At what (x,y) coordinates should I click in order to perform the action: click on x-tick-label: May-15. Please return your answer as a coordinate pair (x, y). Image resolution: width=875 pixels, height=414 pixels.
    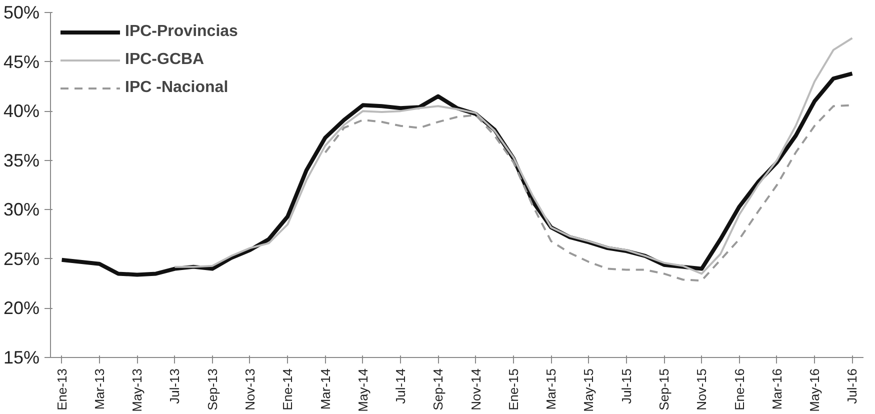
    Looking at the image, I should click on (588, 390).